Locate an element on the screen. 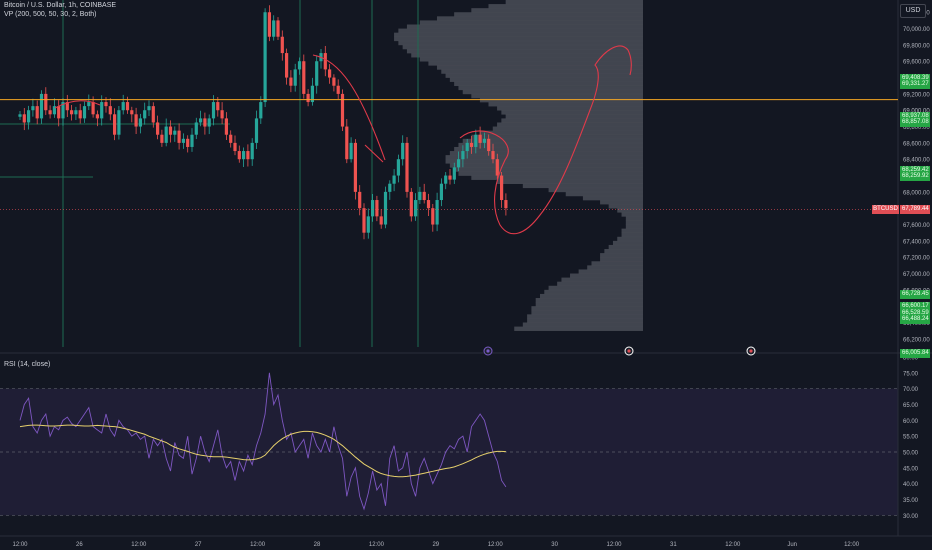  rsi-axis-label: 75.00 is located at coordinates (911, 374).